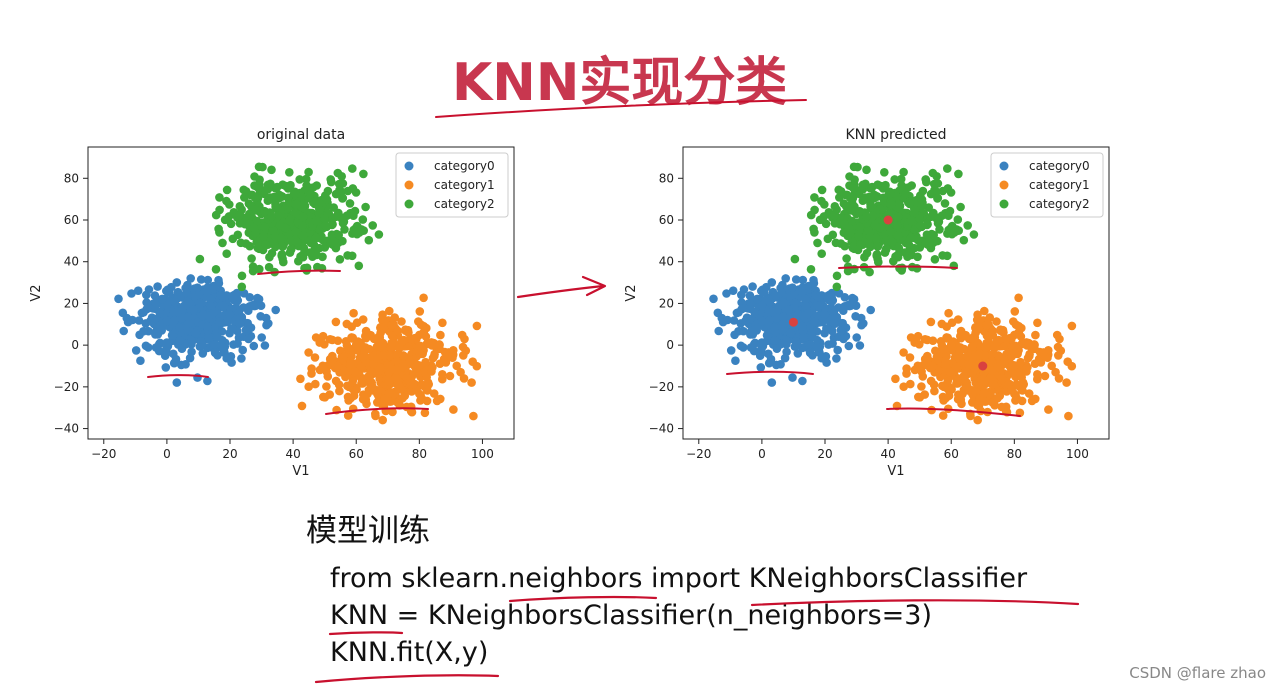 The height and width of the screenshot is (691, 1280). What do you see at coordinates (71, 220) in the screenshot?
I see `y-tick-label: 60` at bounding box center [71, 220].